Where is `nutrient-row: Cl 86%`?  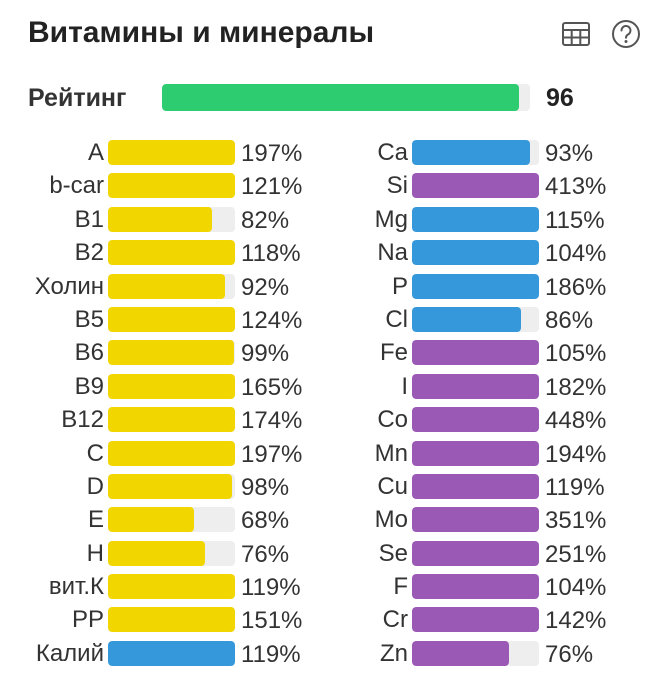 nutrient-row: Cl 86% is located at coordinates (498, 319).